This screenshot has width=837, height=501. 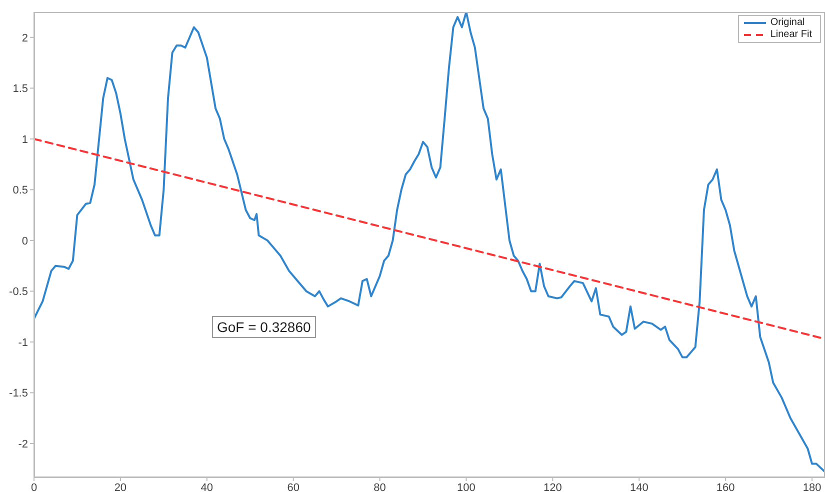 What do you see at coordinates (553, 488) in the screenshot?
I see `x-tick-label: 120` at bounding box center [553, 488].